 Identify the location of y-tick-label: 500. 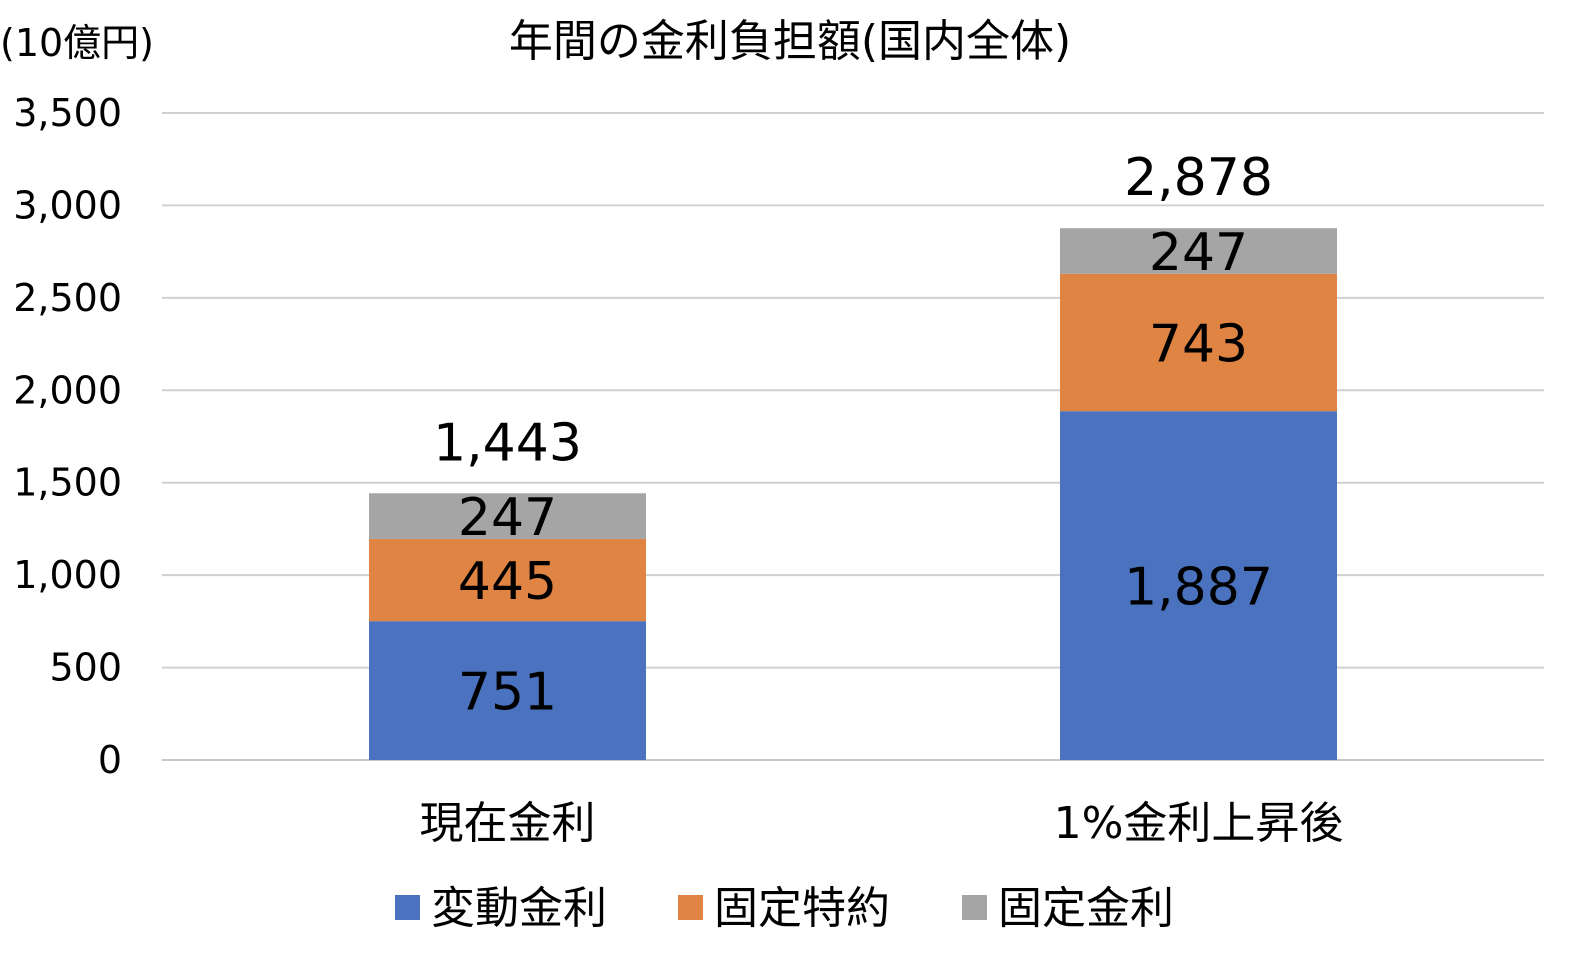
(85, 668).